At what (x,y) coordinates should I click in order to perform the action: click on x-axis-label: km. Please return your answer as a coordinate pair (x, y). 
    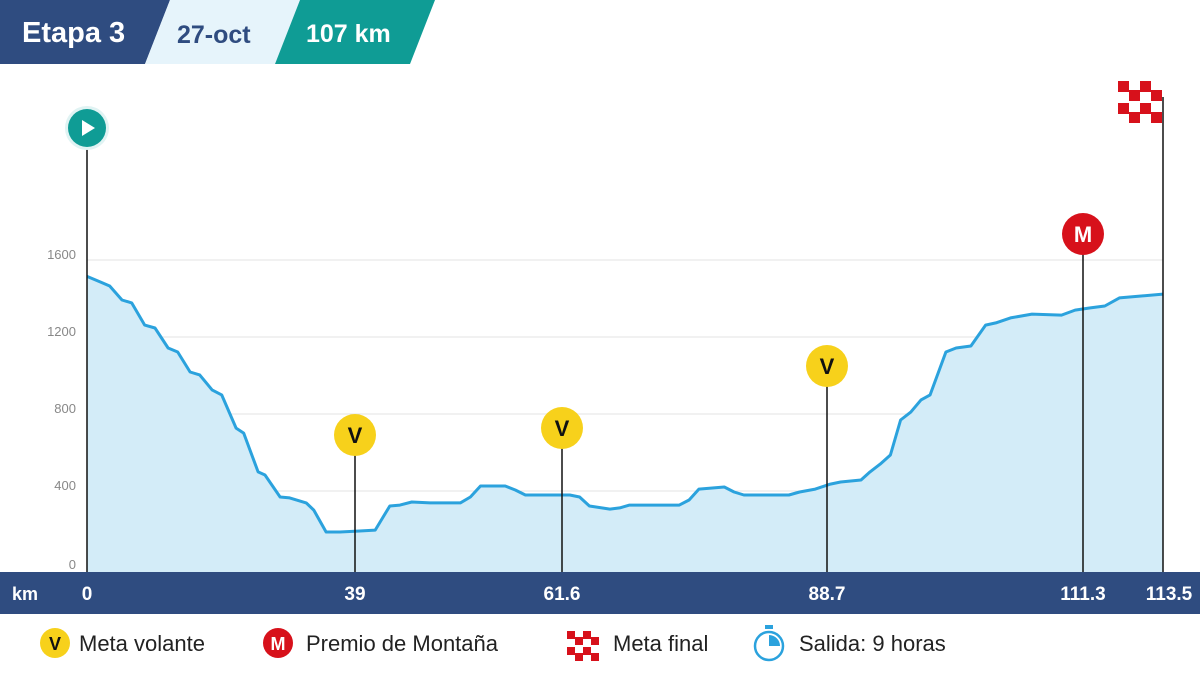
    Looking at the image, I should click on (25, 594).